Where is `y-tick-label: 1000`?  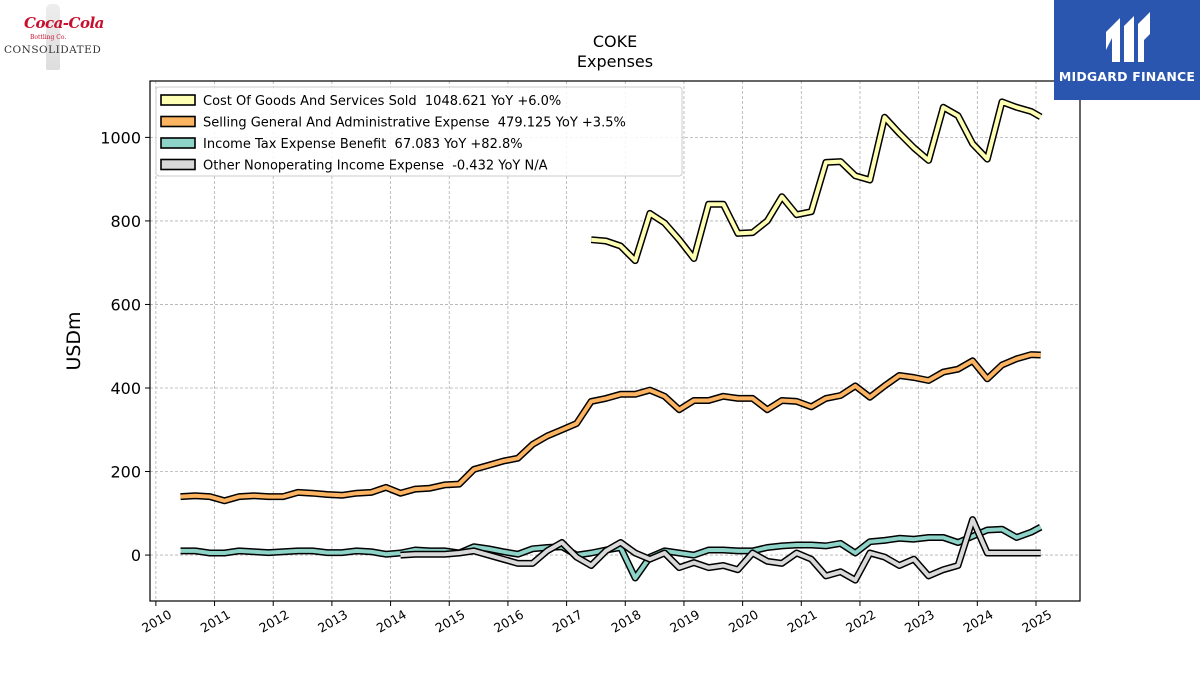
y-tick-label: 1000 is located at coordinates (120, 137).